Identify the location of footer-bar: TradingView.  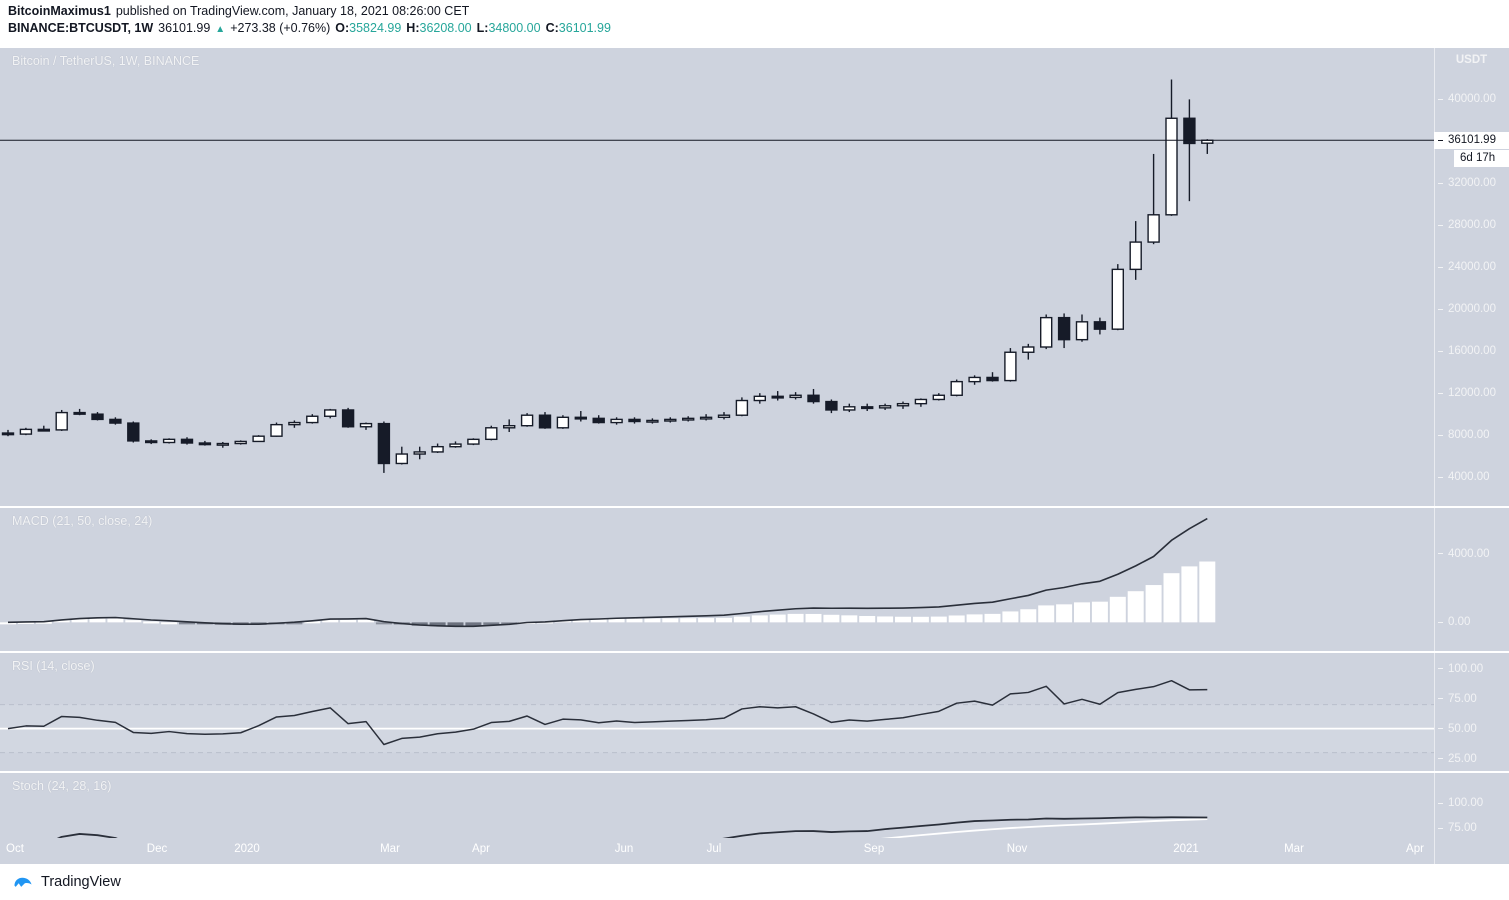
(754, 882).